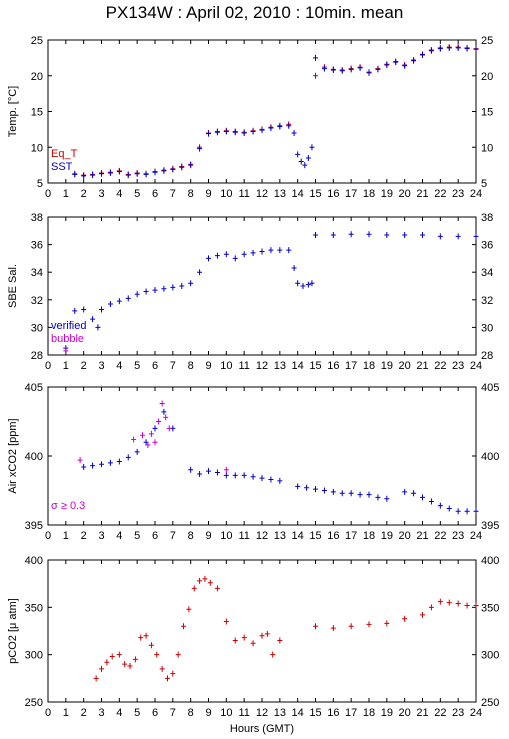 The width and height of the screenshot is (509, 739). What do you see at coordinates (280, 366) in the screenshot?
I see `x-tick-label: 13` at bounding box center [280, 366].